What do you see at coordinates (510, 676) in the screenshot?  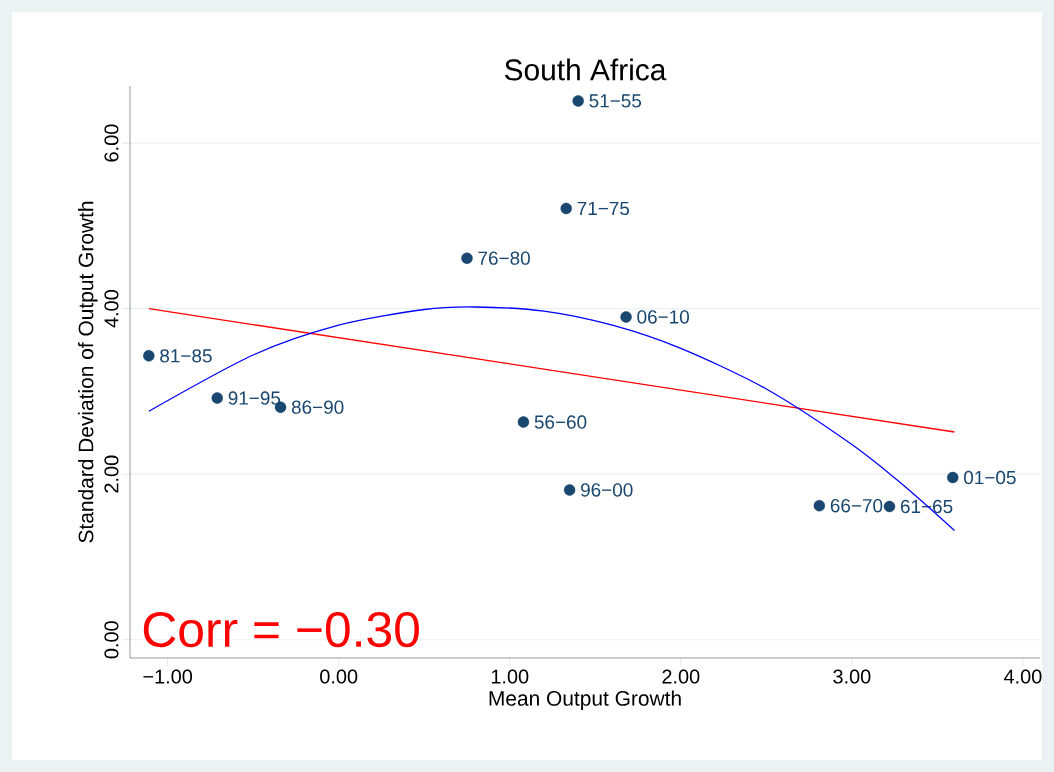 I see `x-tick-label: 1.00` at bounding box center [510, 676].